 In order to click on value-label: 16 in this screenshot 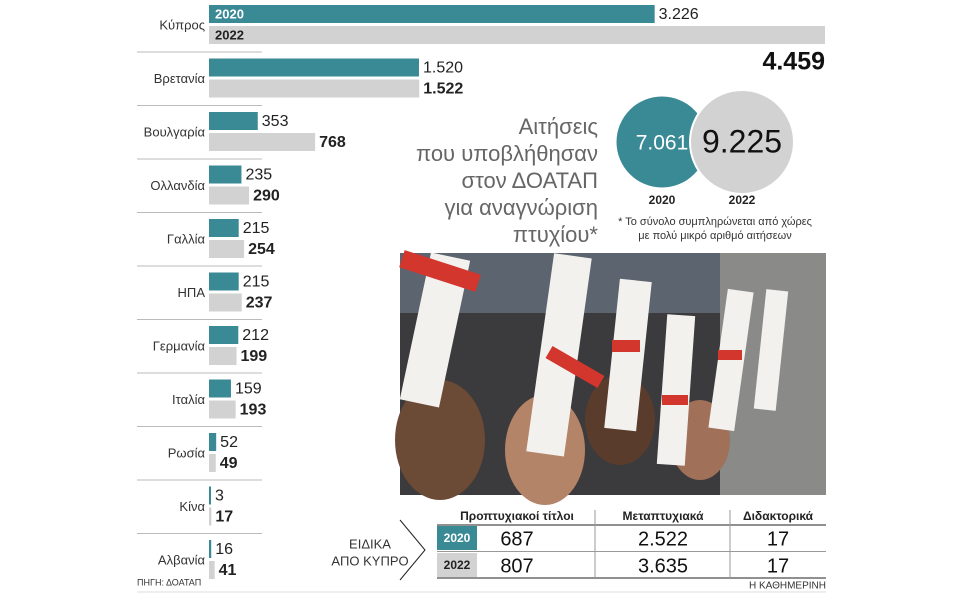, I will do `click(224, 549)`.